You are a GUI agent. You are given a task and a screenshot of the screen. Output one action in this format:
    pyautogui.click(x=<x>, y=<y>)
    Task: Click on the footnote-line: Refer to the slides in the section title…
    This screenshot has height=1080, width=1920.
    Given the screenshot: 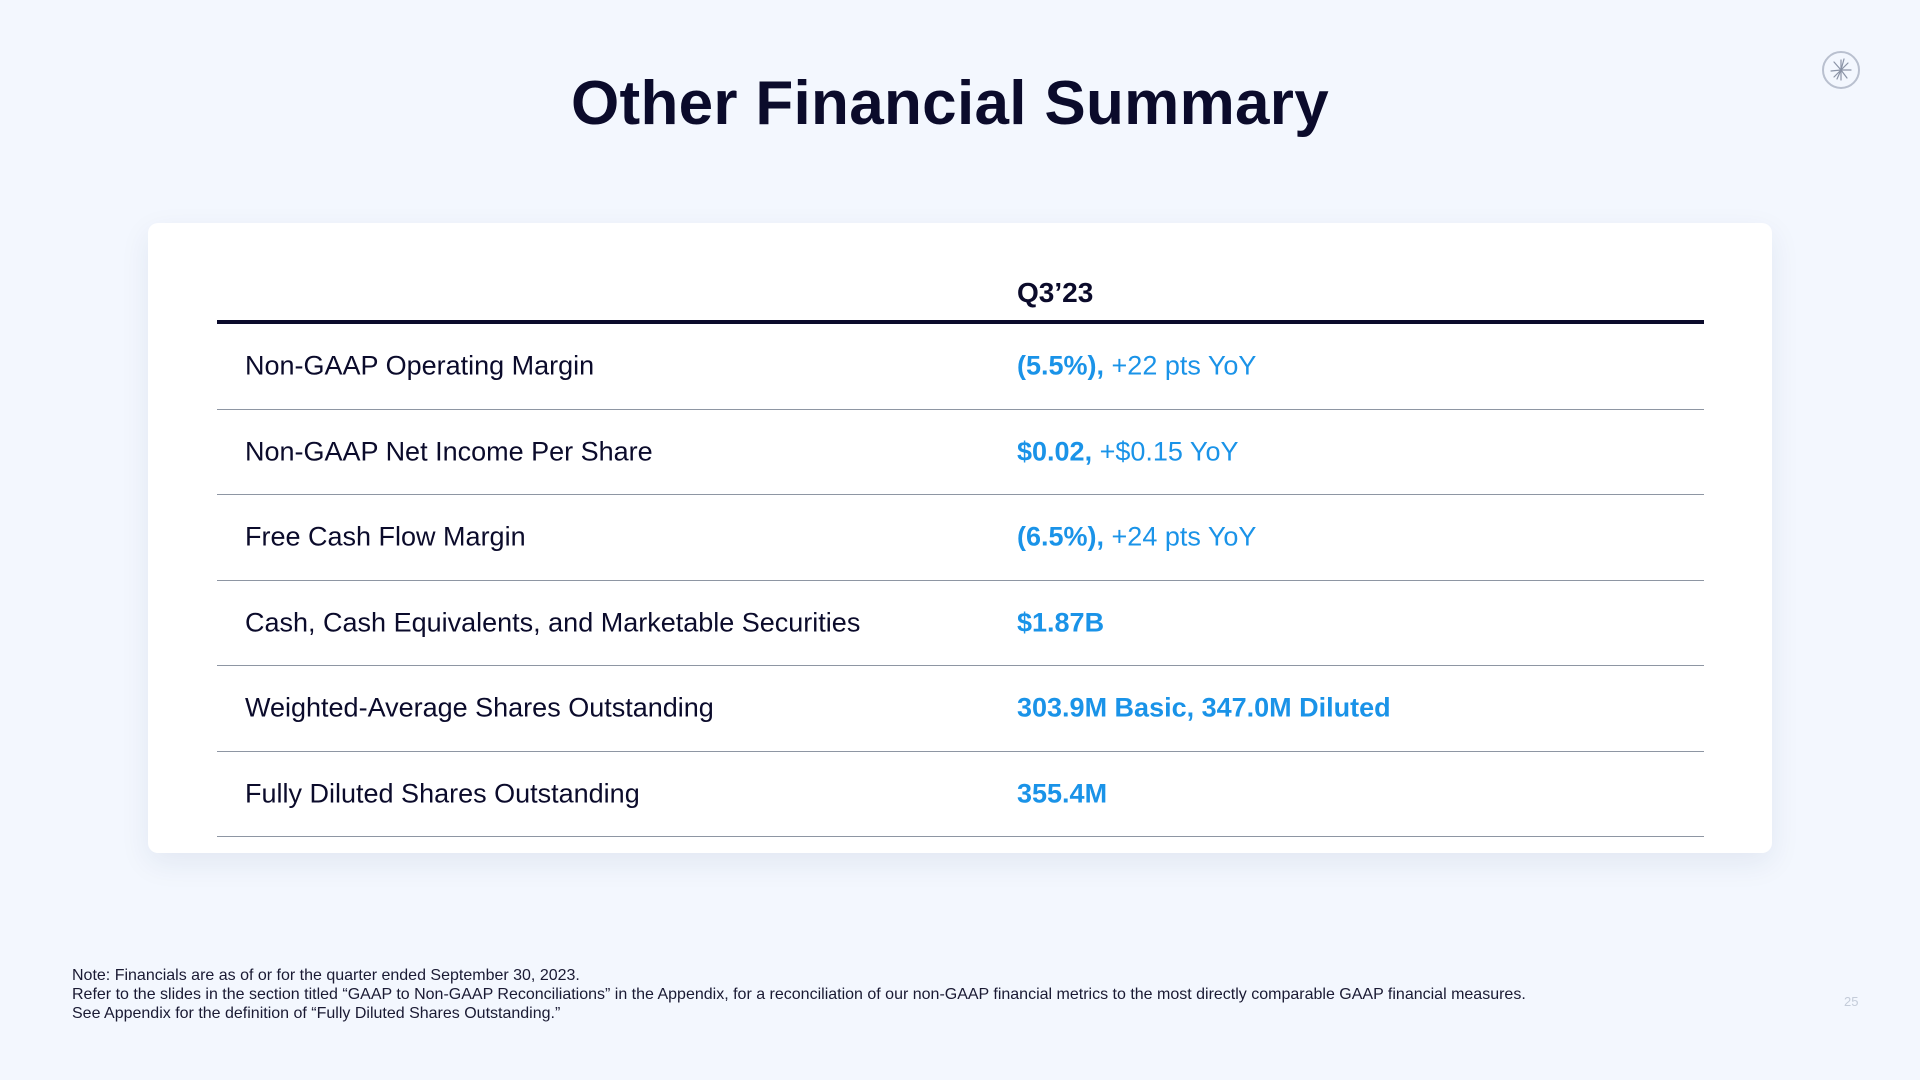 What is the action you would take?
    pyautogui.click(x=799, y=994)
    